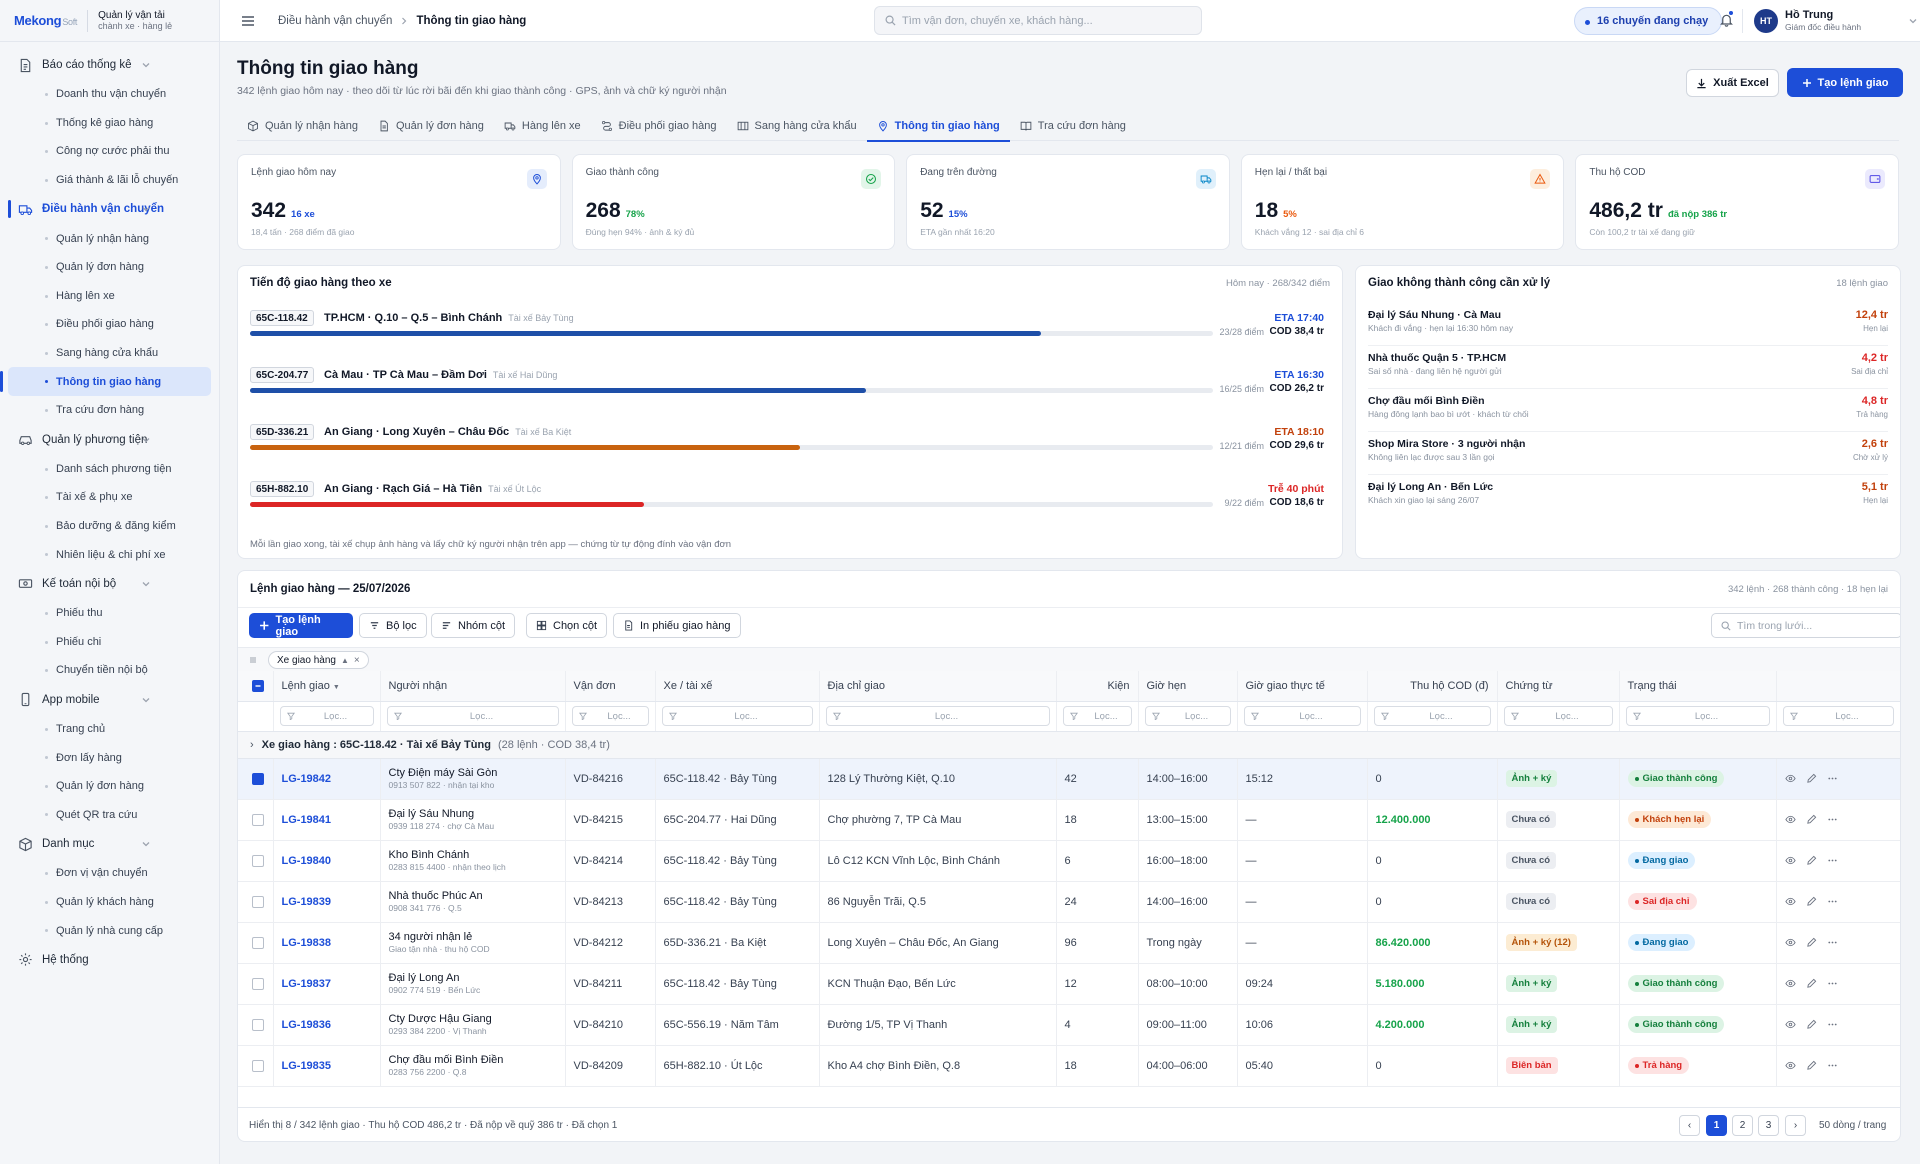  What do you see at coordinates (109, 814) in the screenshot?
I see `sidebar-item-quet-qr-tra-cuu: Quét QR tra cứu` at bounding box center [109, 814].